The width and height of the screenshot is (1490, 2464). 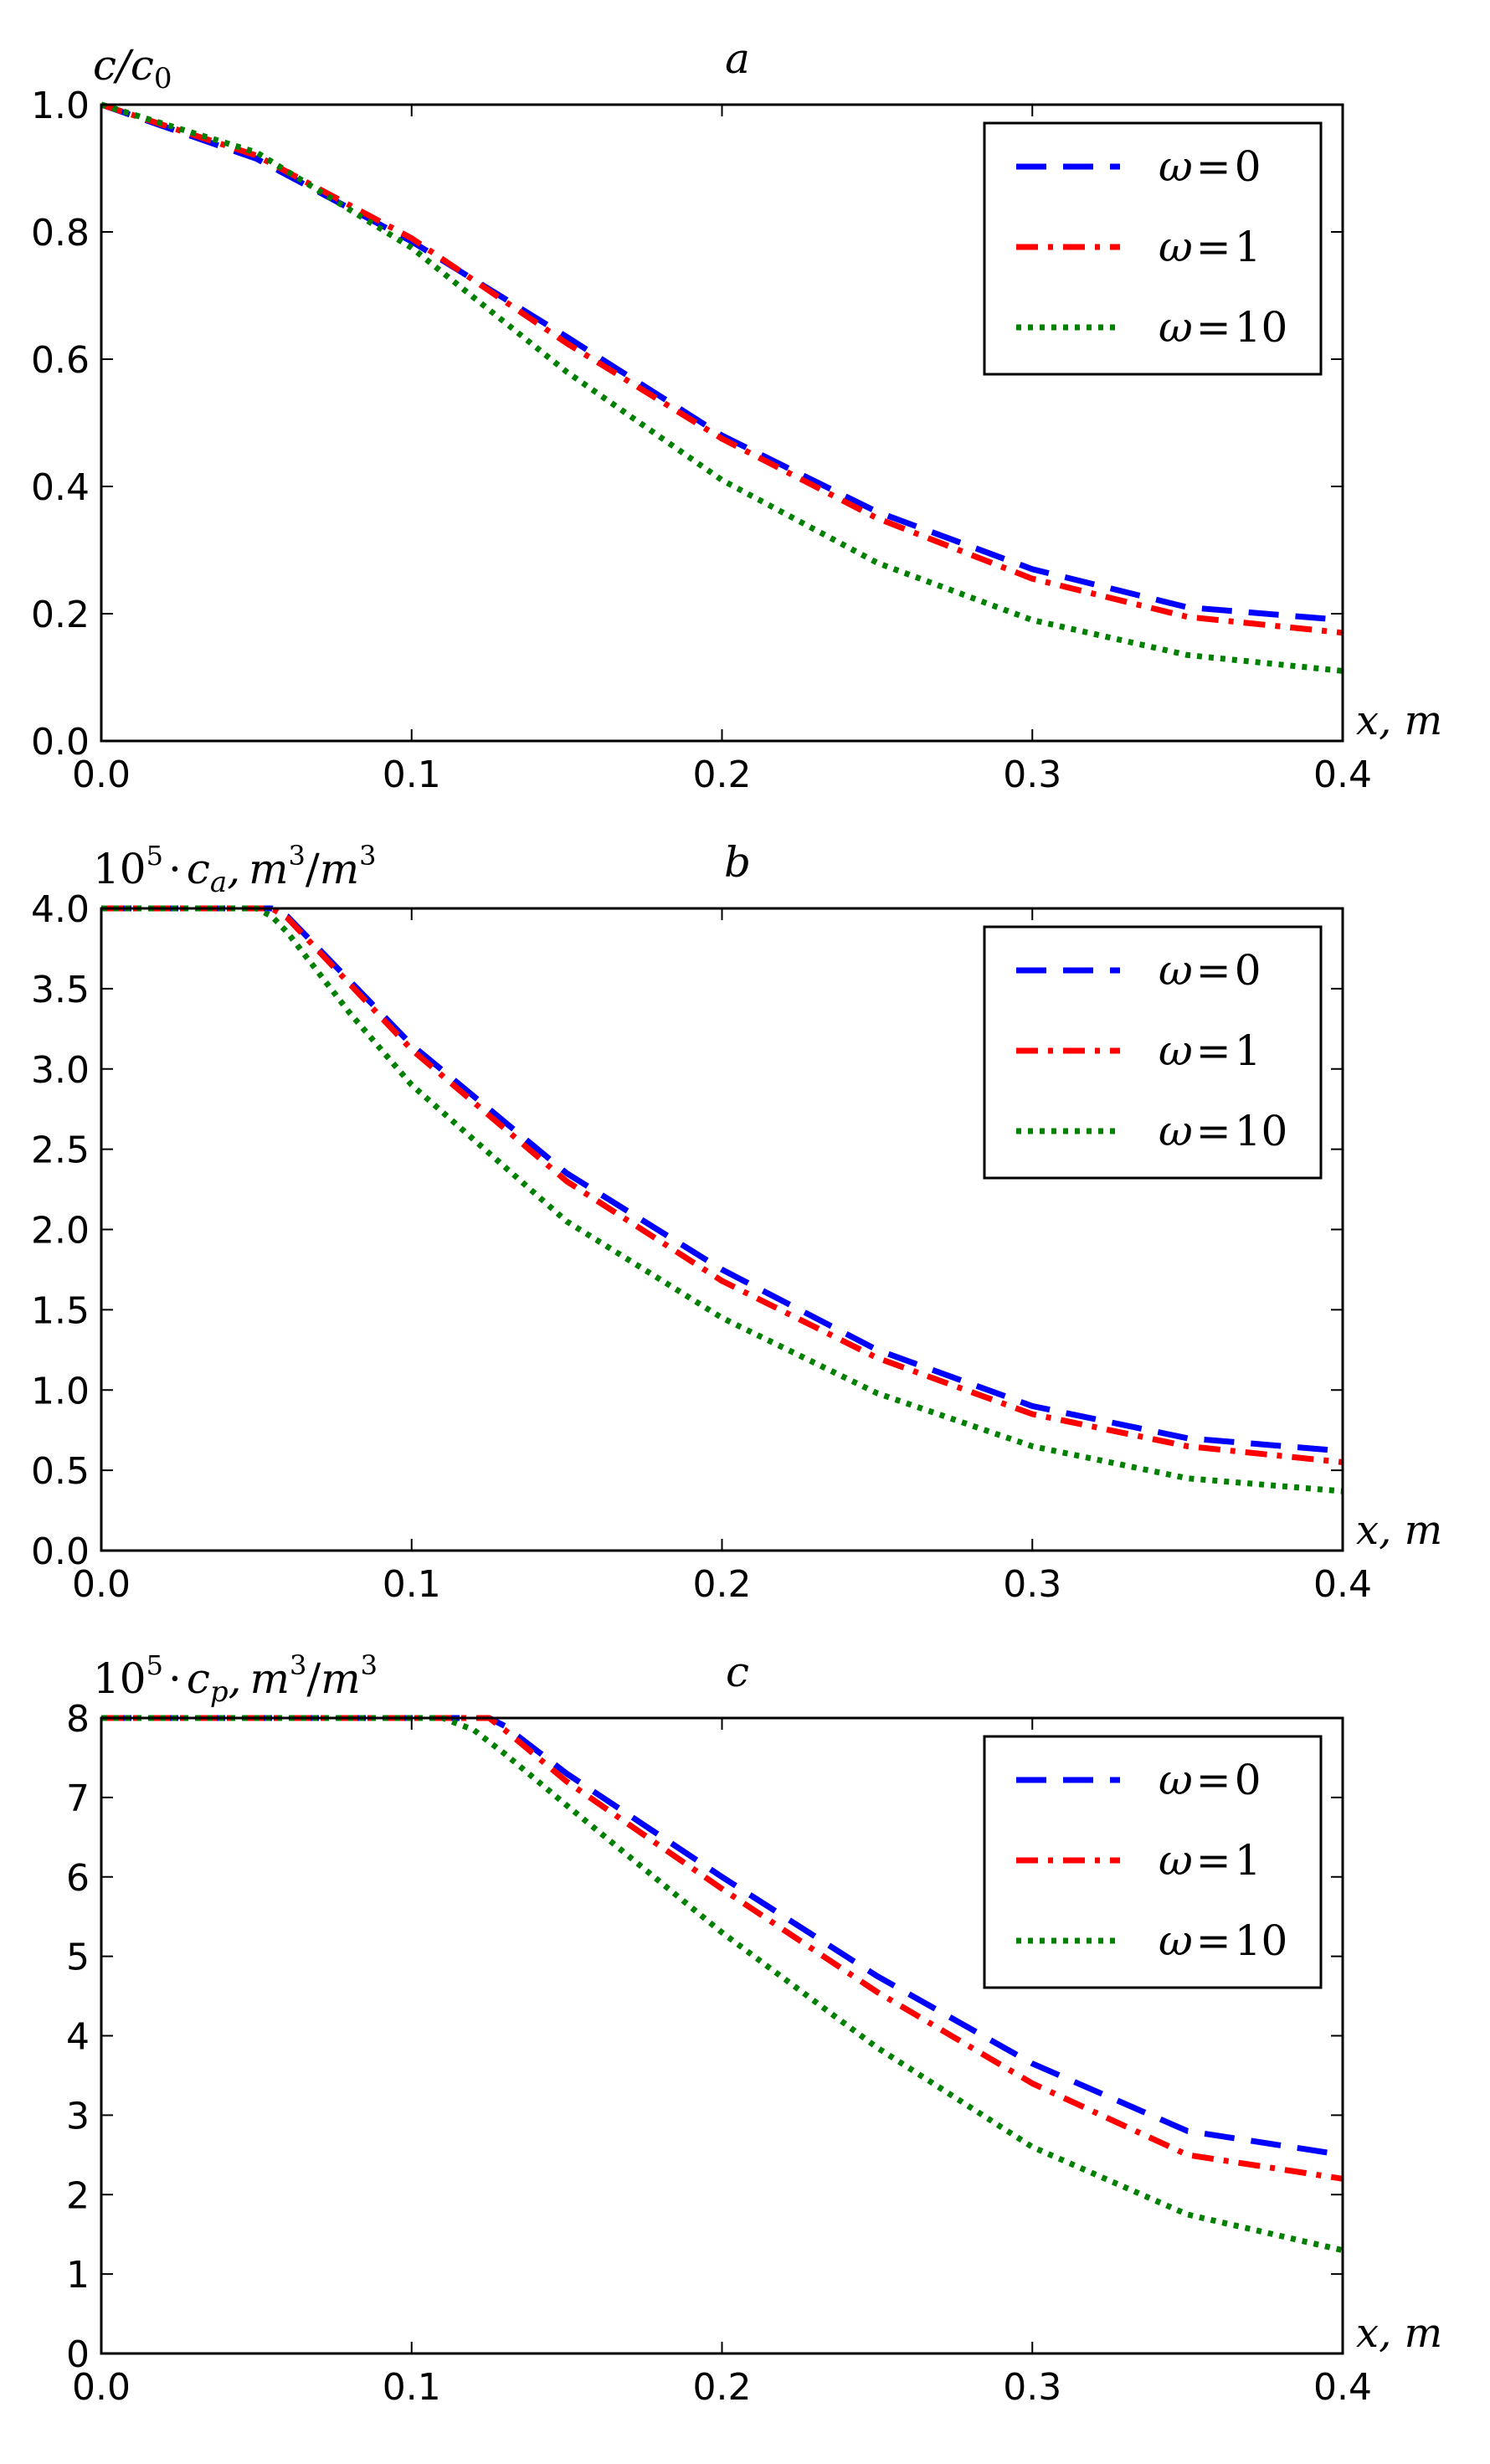 I want to click on y-tick-label: 0.2, so click(x=60, y=615).